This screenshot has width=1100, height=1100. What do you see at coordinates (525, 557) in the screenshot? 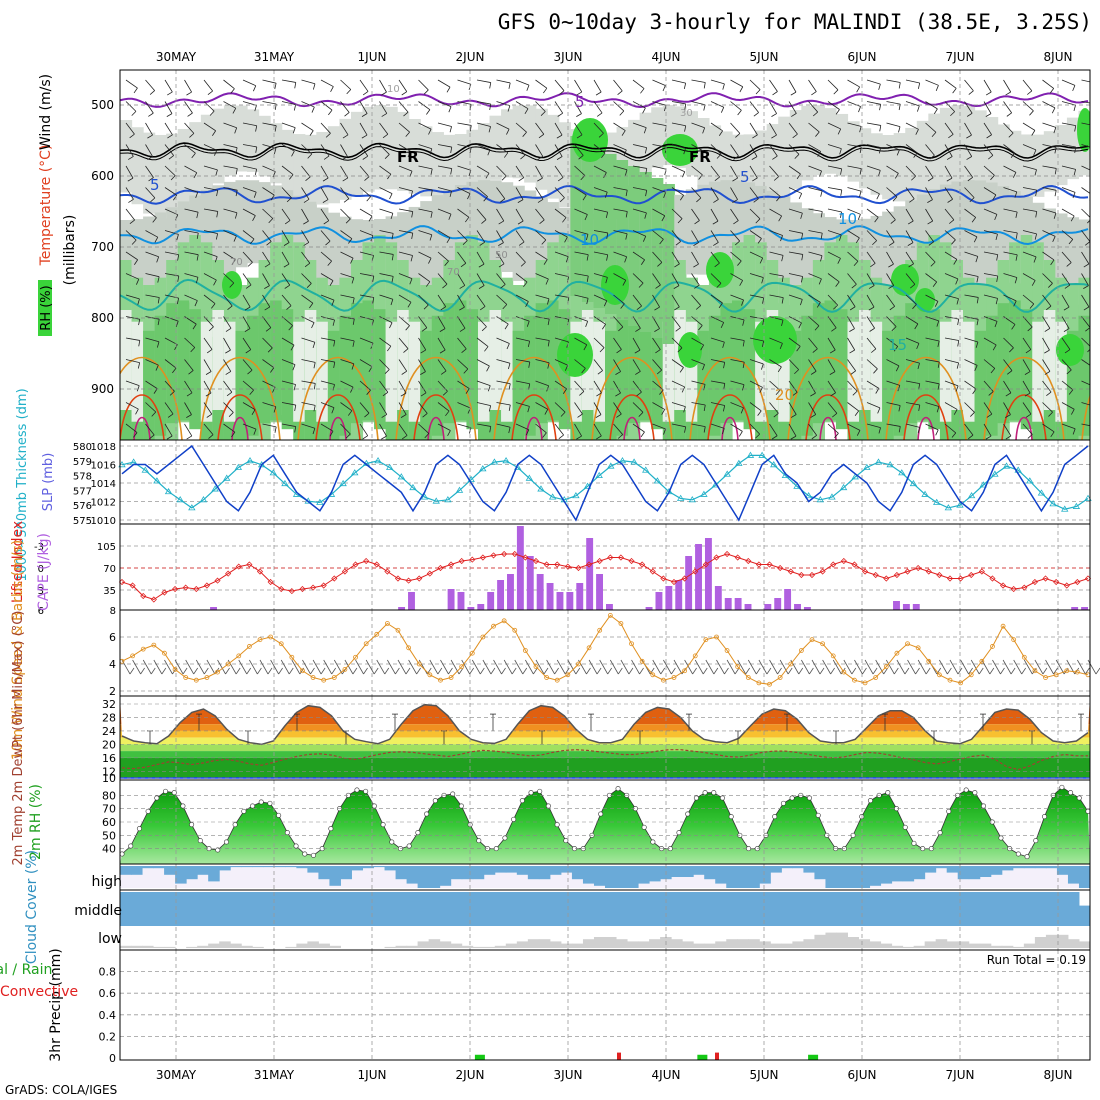
I see `li-point` at bounding box center [525, 557].